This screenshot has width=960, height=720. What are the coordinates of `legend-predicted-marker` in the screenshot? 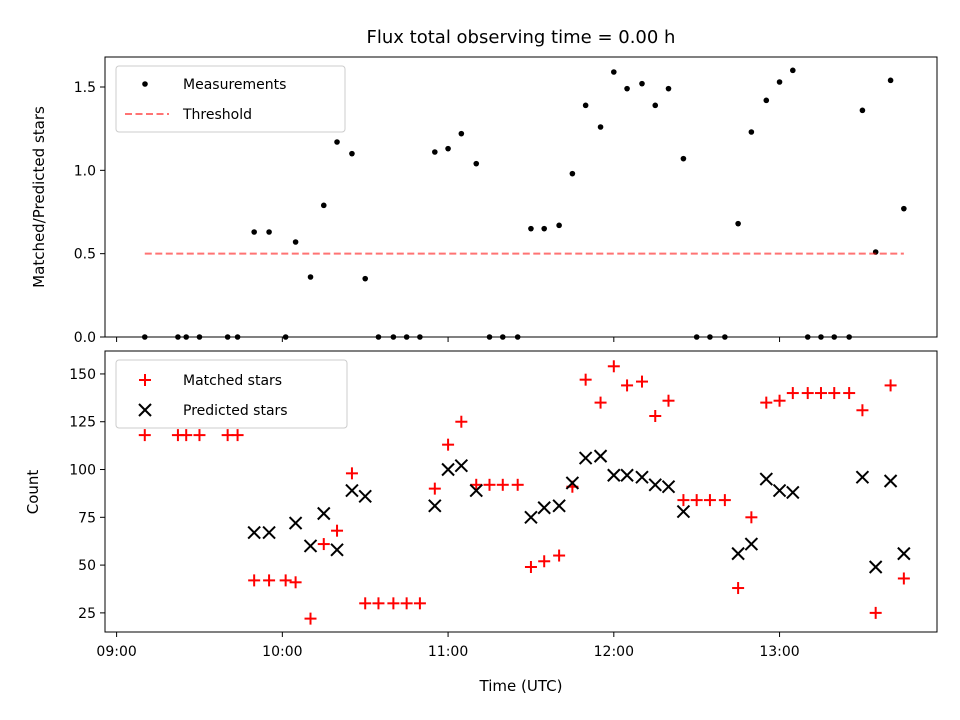 It's located at (145, 410).